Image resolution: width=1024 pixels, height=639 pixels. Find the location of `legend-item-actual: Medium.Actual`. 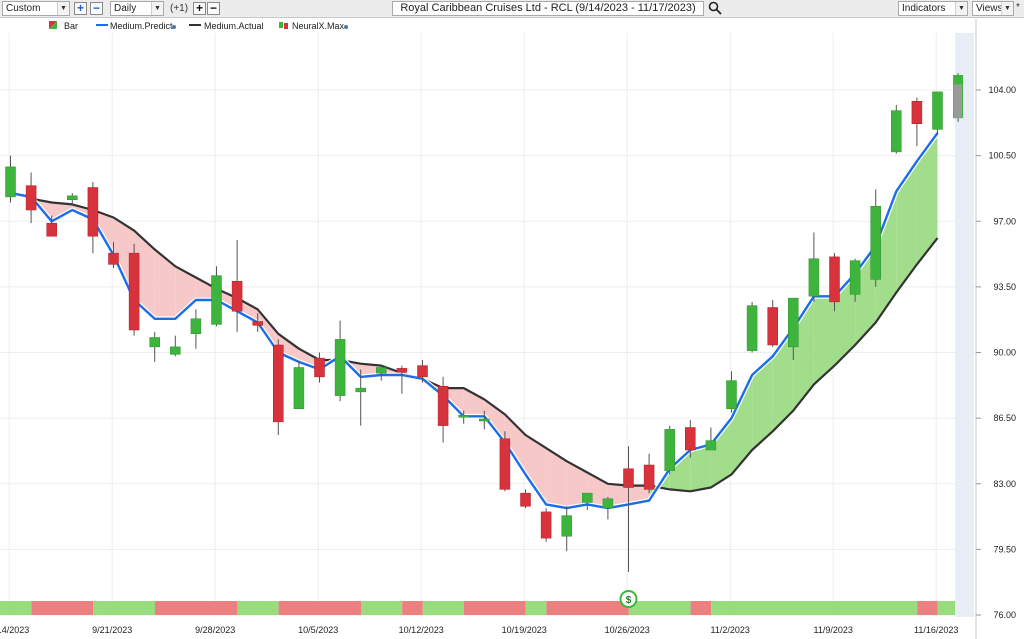

legend-item-actual: Medium.Actual is located at coordinates (226, 26).